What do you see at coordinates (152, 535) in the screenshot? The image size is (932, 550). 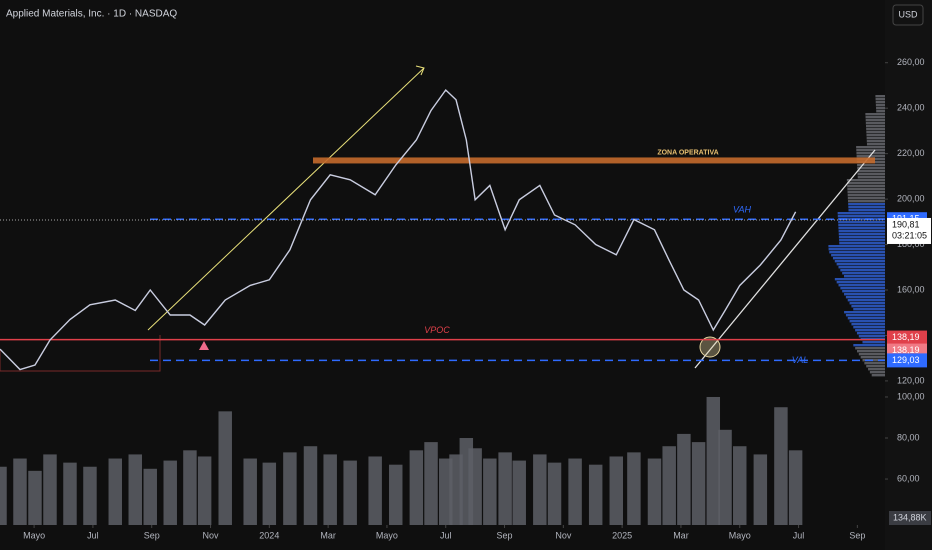 I see `x-tick-label: Sep` at bounding box center [152, 535].